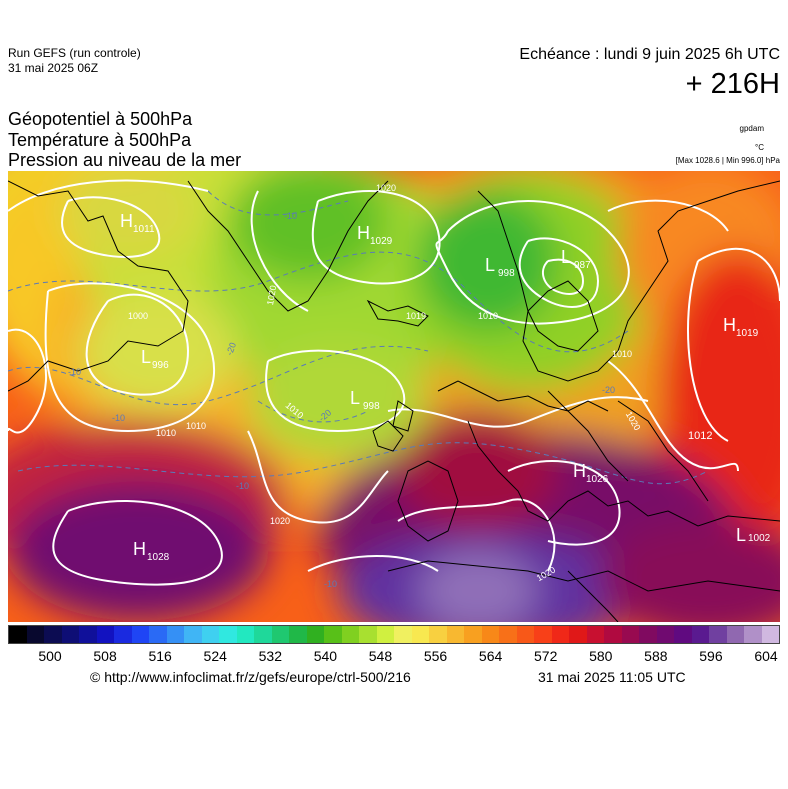 Image resolution: width=788 pixels, height=789 pixels. I want to click on color-scale-tick: 508, so click(105, 656).